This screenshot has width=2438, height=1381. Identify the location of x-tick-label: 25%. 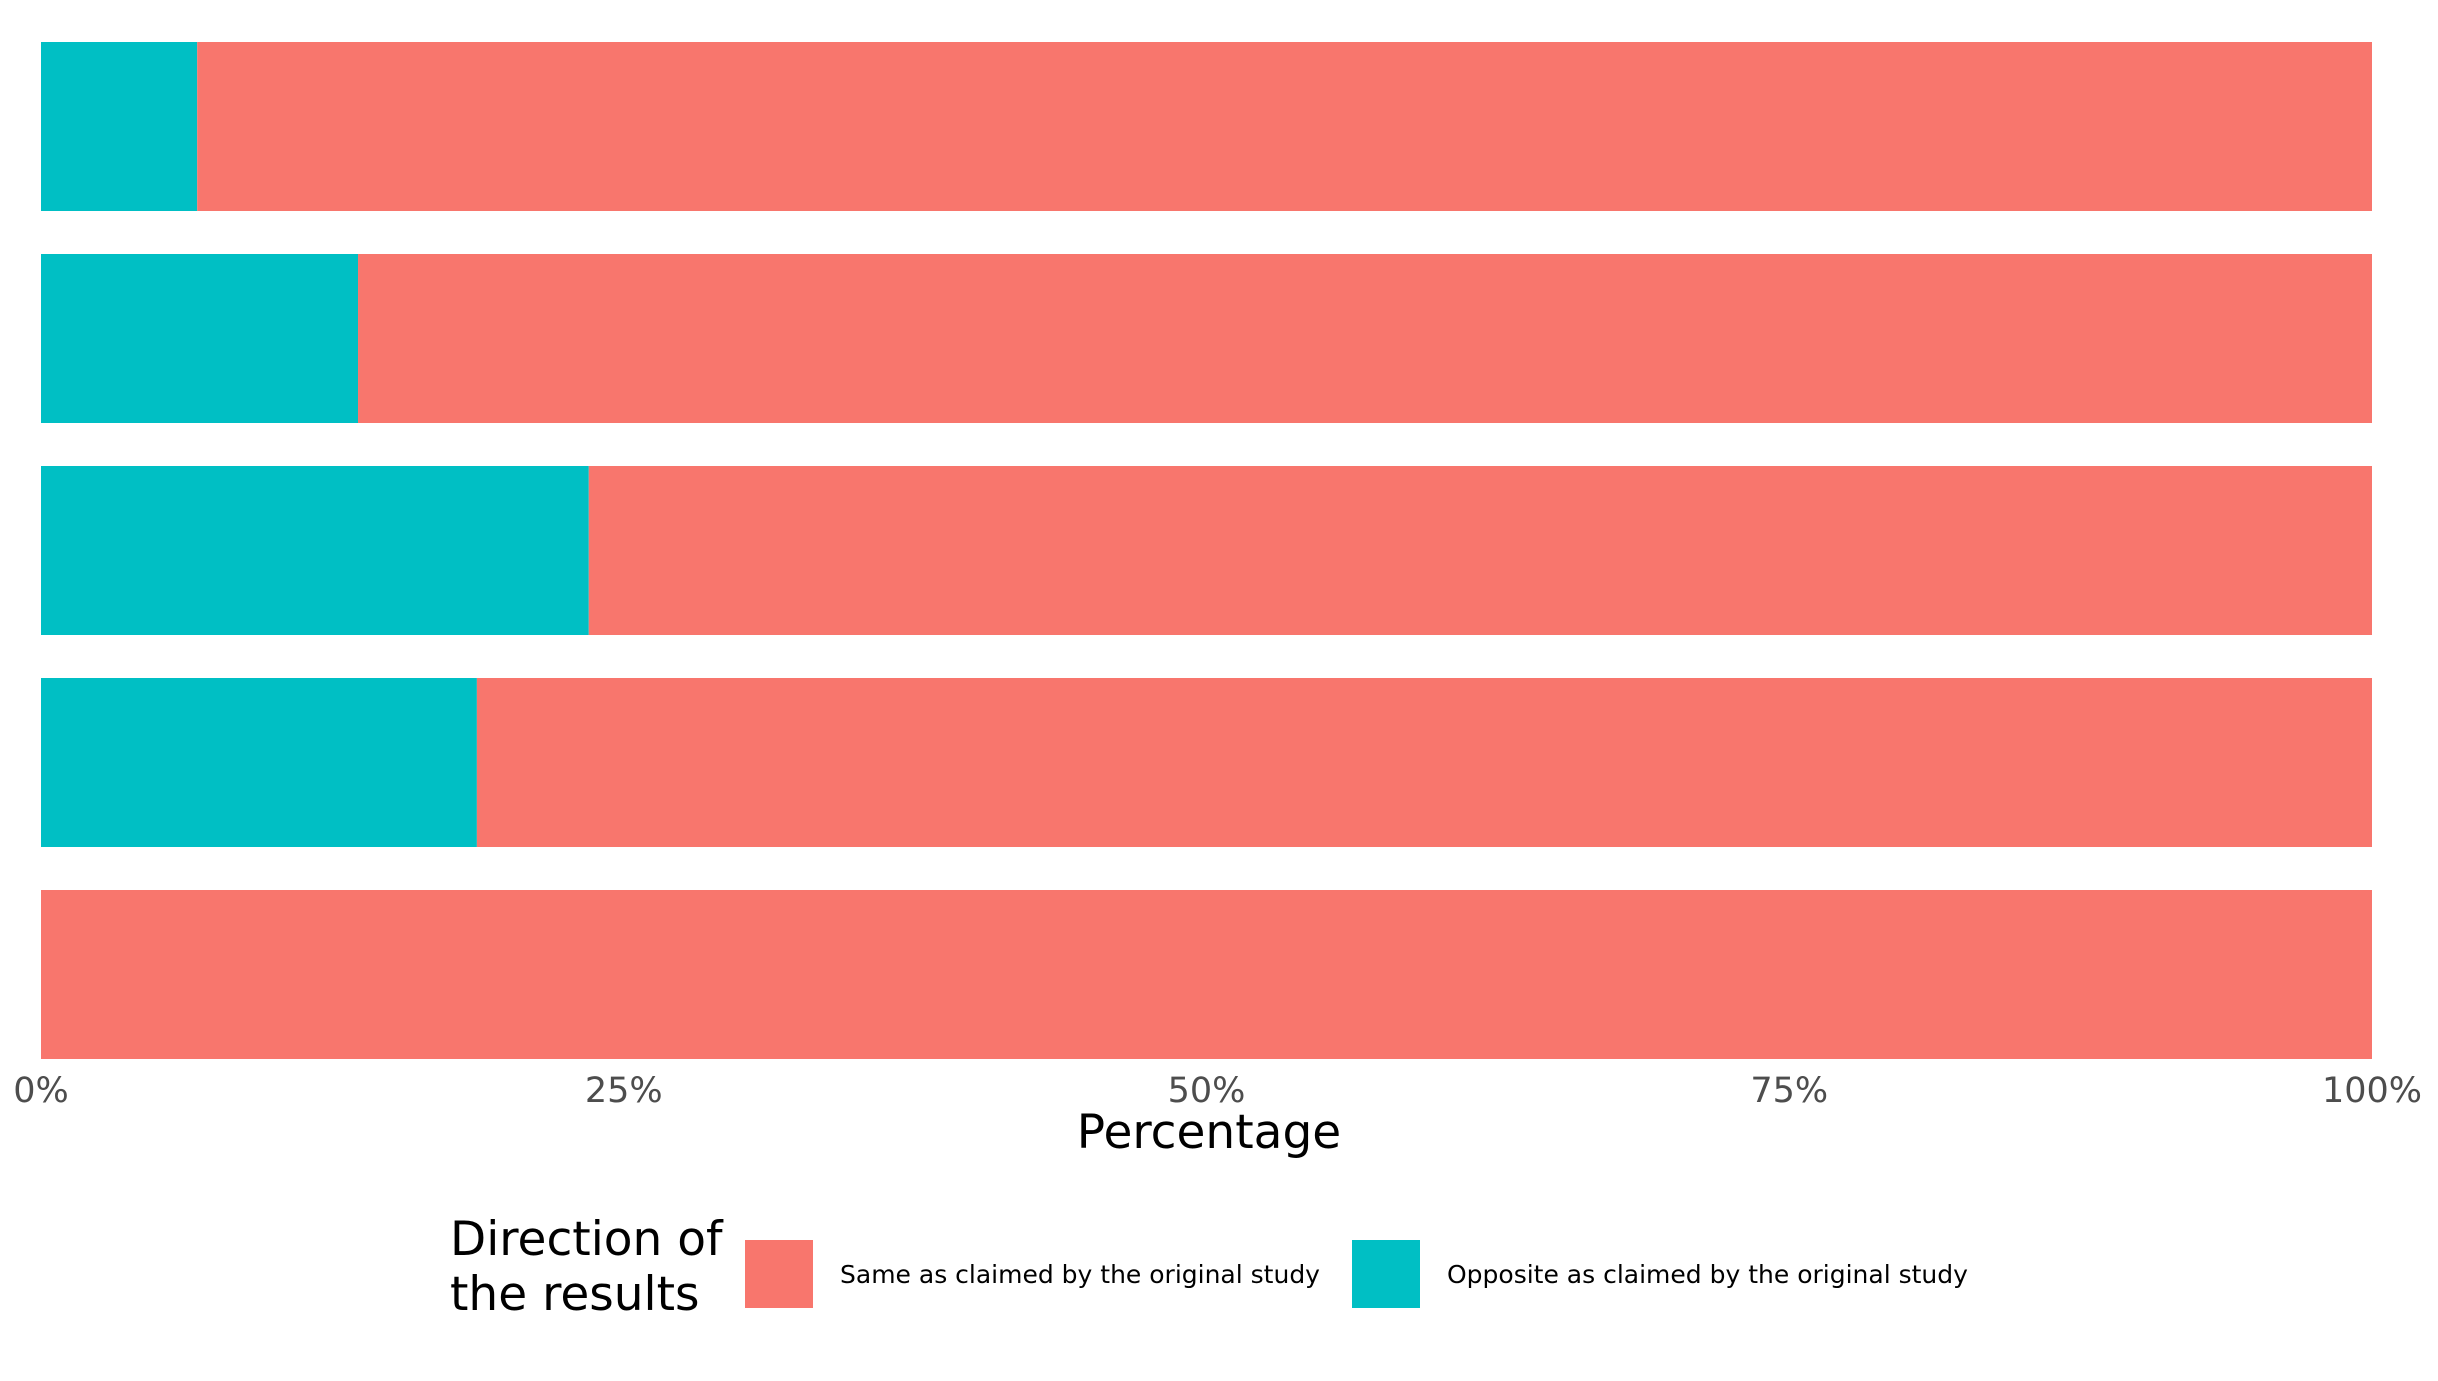
(624, 1091).